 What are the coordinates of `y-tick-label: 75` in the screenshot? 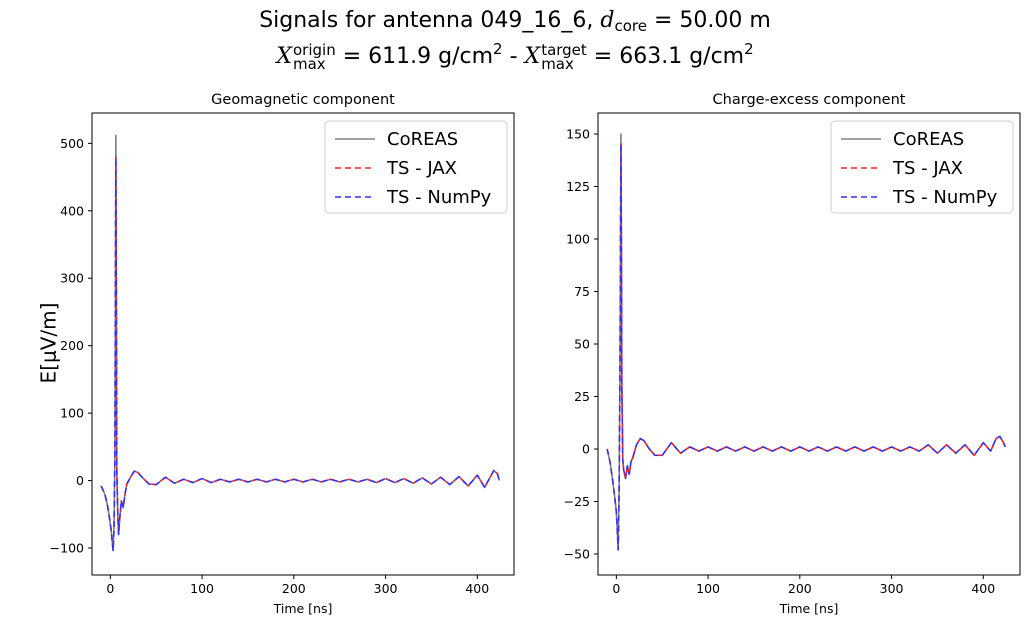 It's located at (582, 291).